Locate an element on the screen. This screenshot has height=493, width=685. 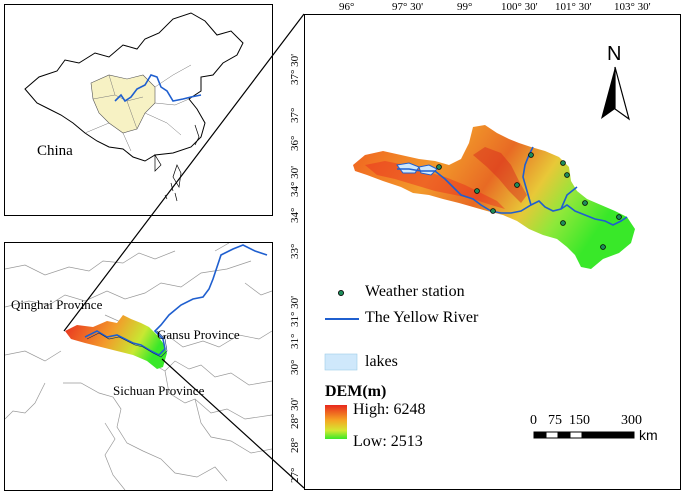
yellow-river-province-outline is located at coordinates (127, 344).